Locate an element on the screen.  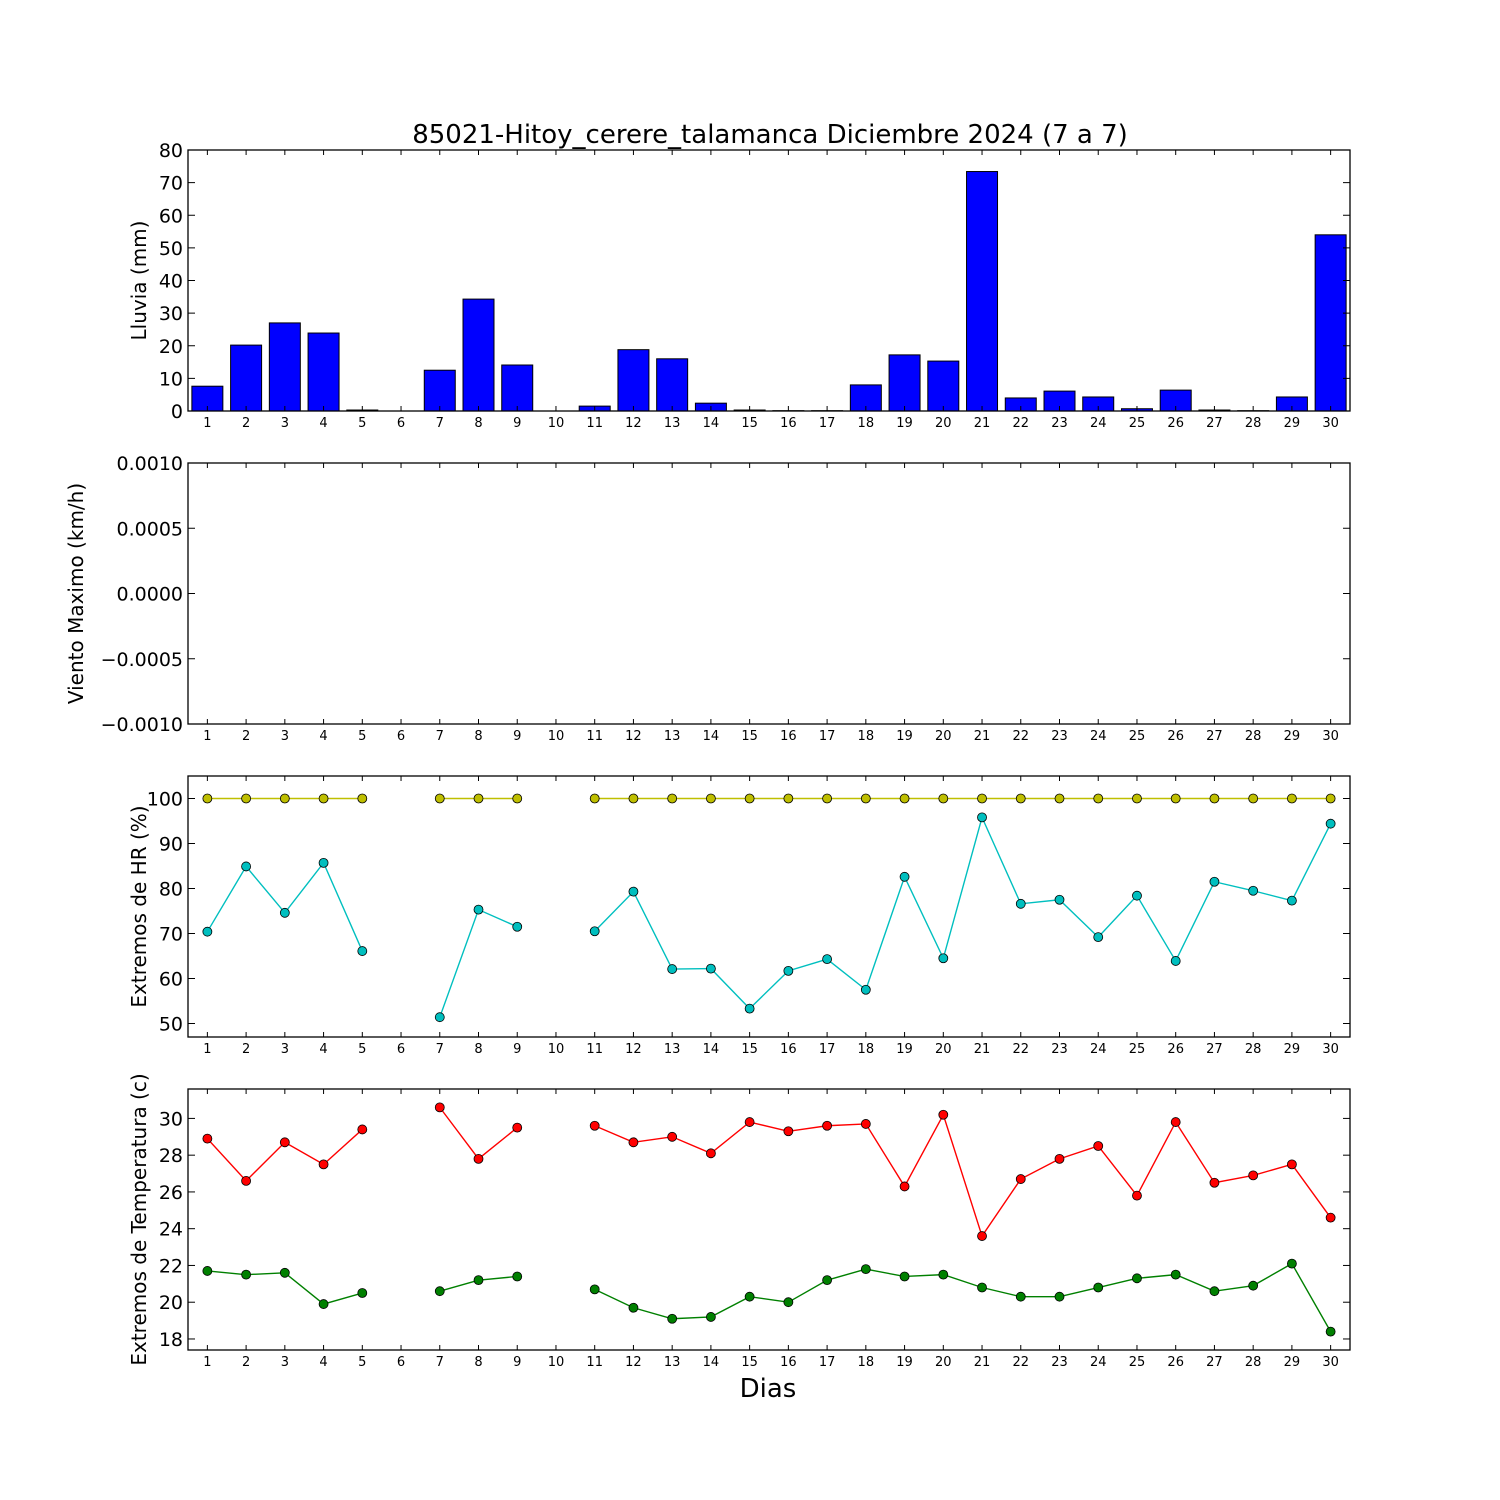
x-tick-label: 24 is located at coordinates (1098, 736).